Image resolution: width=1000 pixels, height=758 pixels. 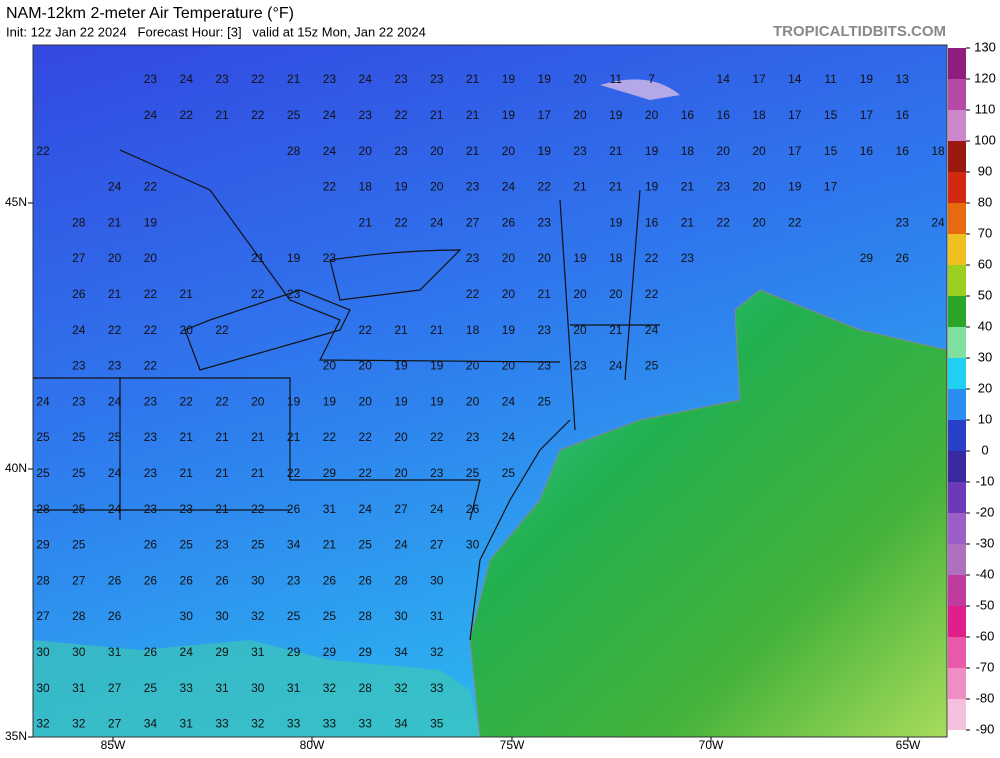 What do you see at coordinates (16, 468) in the screenshot?
I see `lat-label: 40N` at bounding box center [16, 468].